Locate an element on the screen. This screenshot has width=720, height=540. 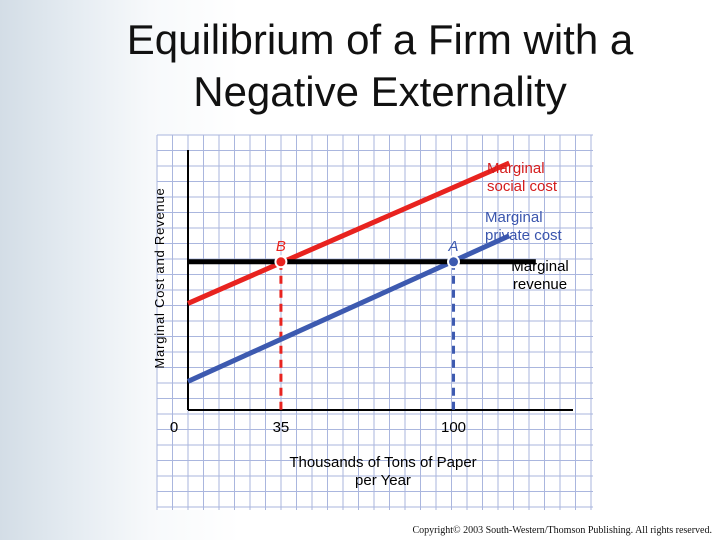
private-cost-label-line-2: private cost is located at coordinates (524, 235).